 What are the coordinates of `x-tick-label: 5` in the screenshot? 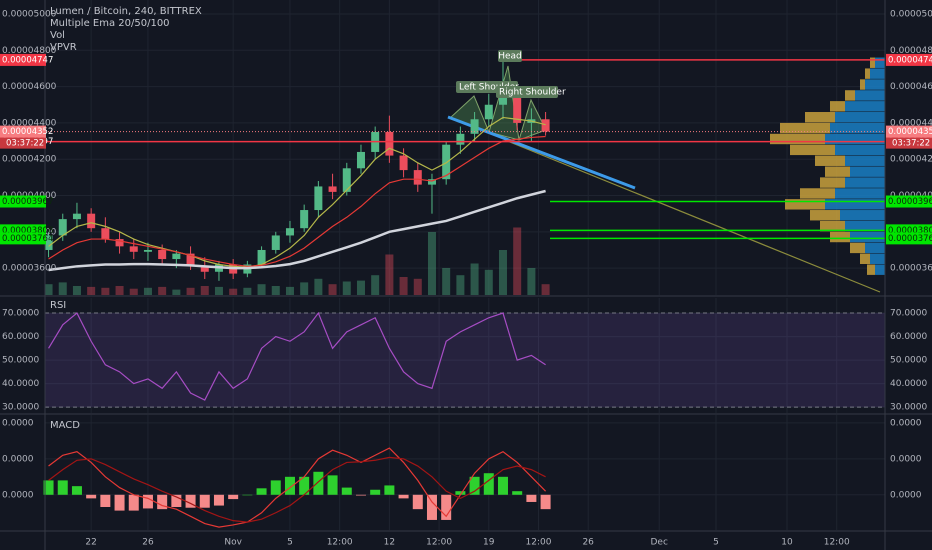 It's located at (290, 543).